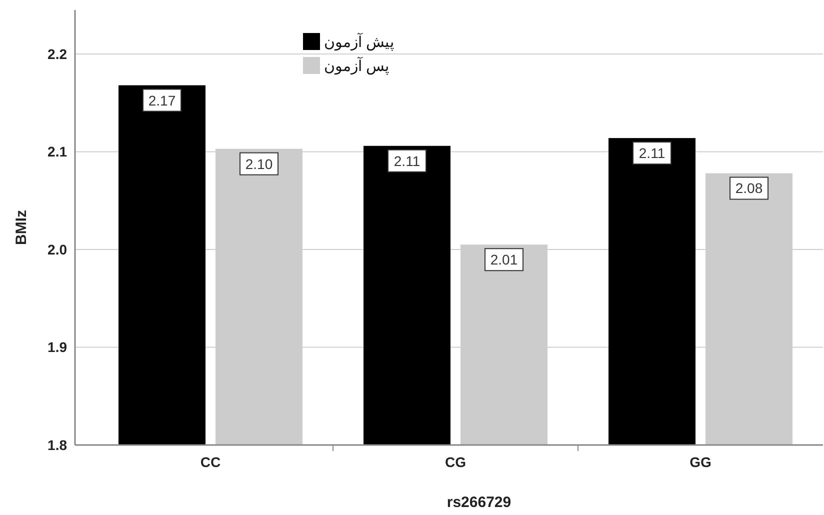 This screenshot has width=824, height=515. What do you see at coordinates (58, 347) in the screenshot?
I see `y-tick-label: 1.9` at bounding box center [58, 347].